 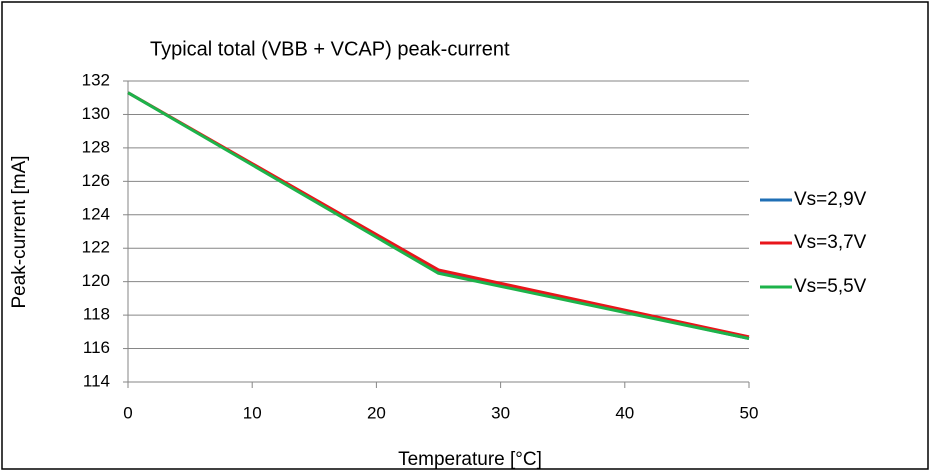 I want to click on y-tick-label: 132, so click(x=96, y=79).